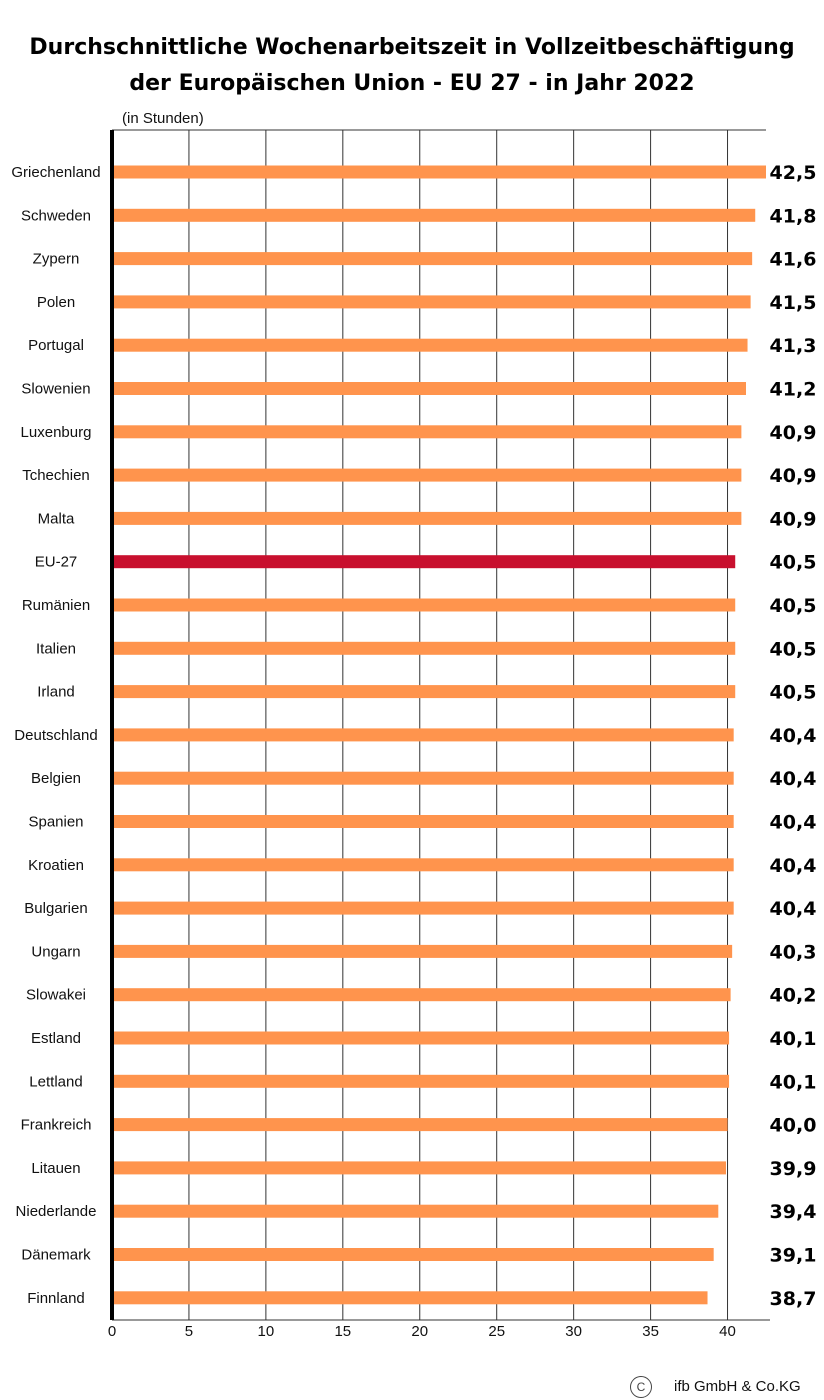 The height and width of the screenshot is (1400, 824). Describe the element at coordinates (56, 995) in the screenshot. I see `category-label: Slowakei` at that location.